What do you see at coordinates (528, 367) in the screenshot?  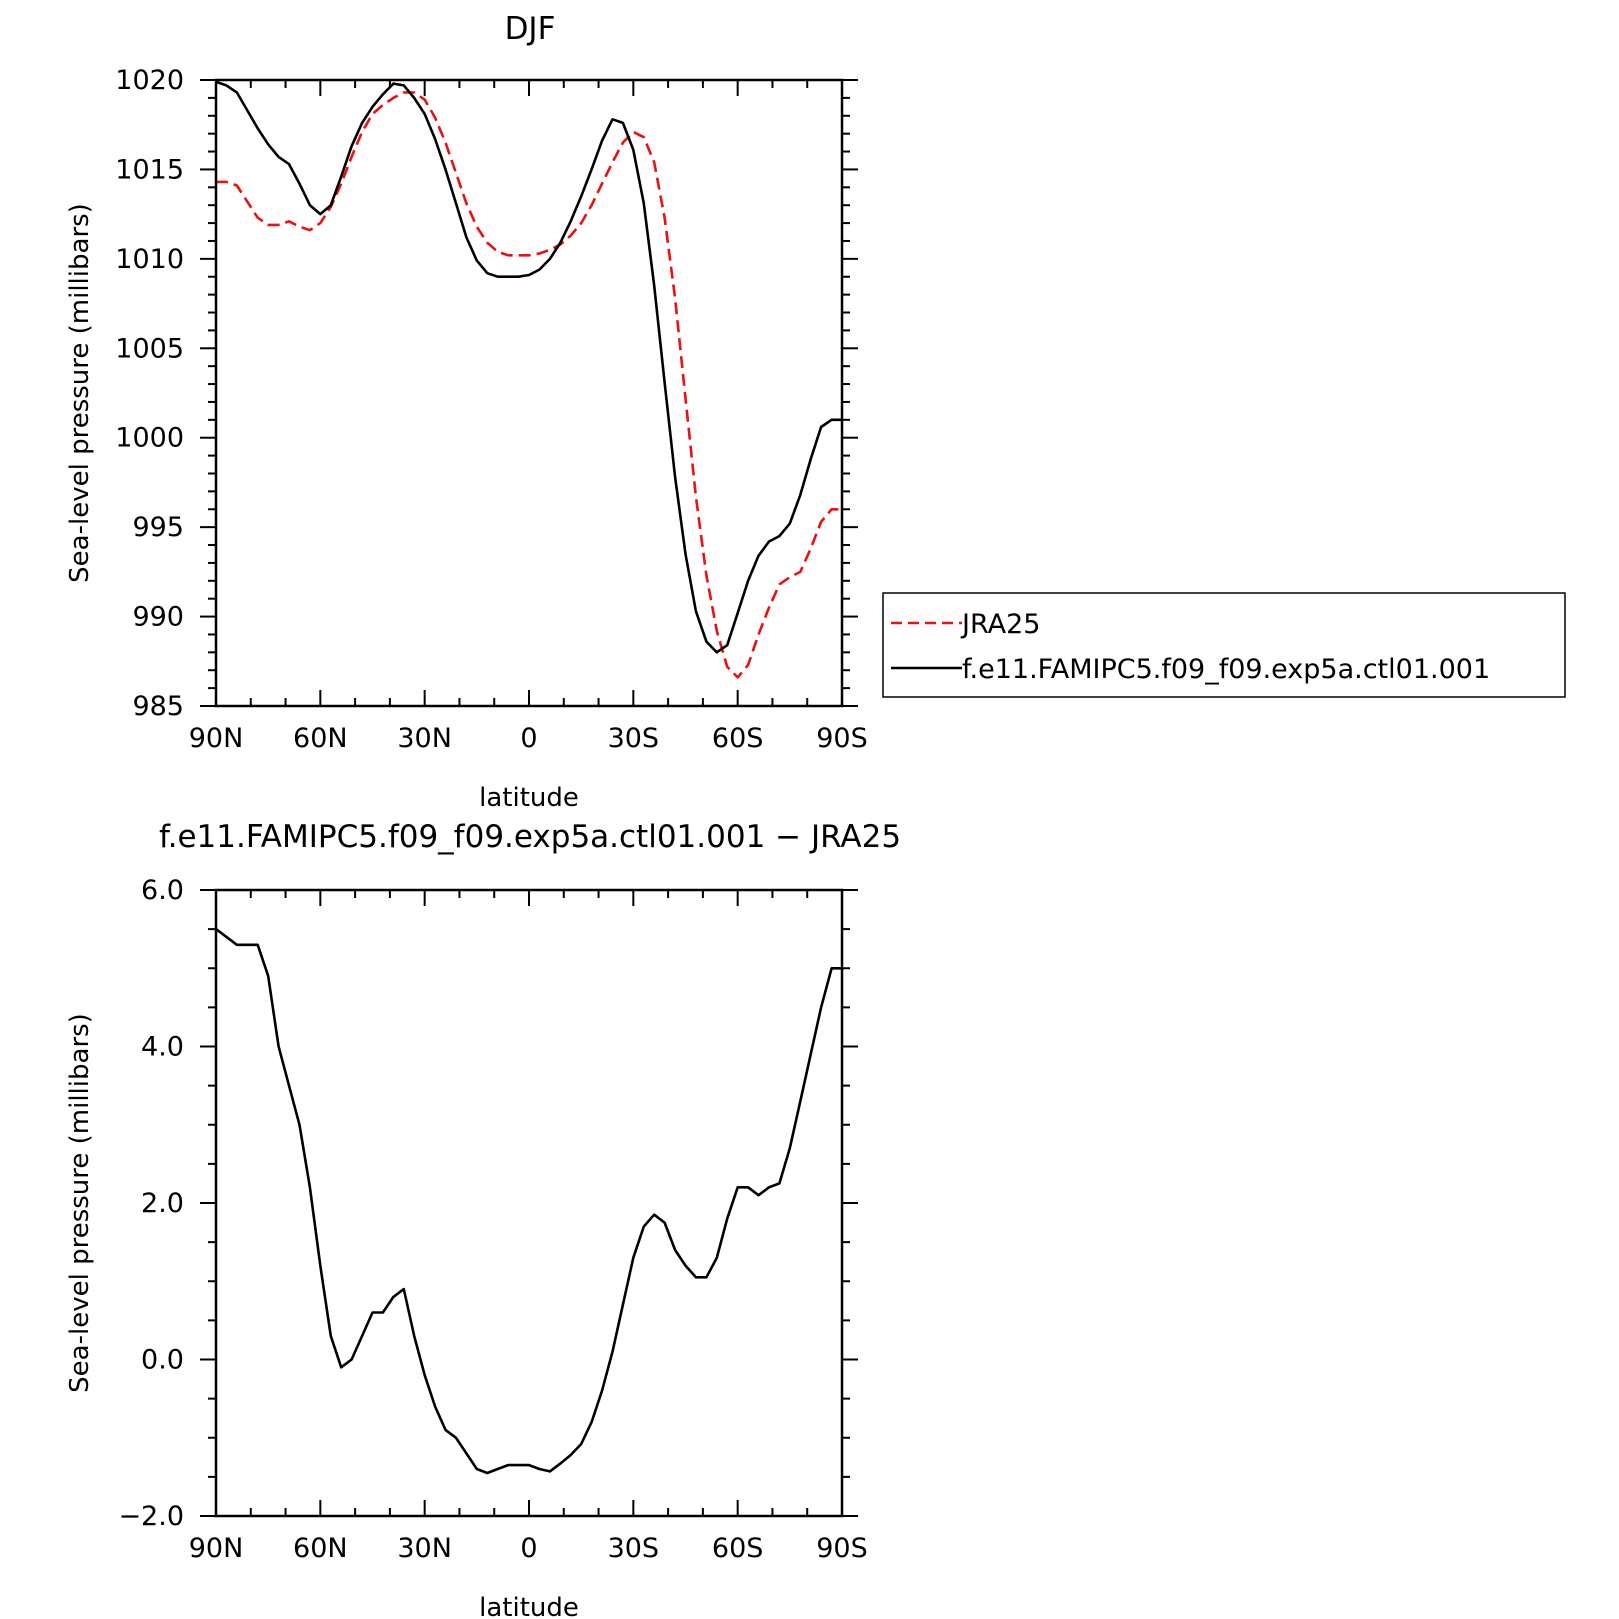 I see `series-line-model` at bounding box center [528, 367].